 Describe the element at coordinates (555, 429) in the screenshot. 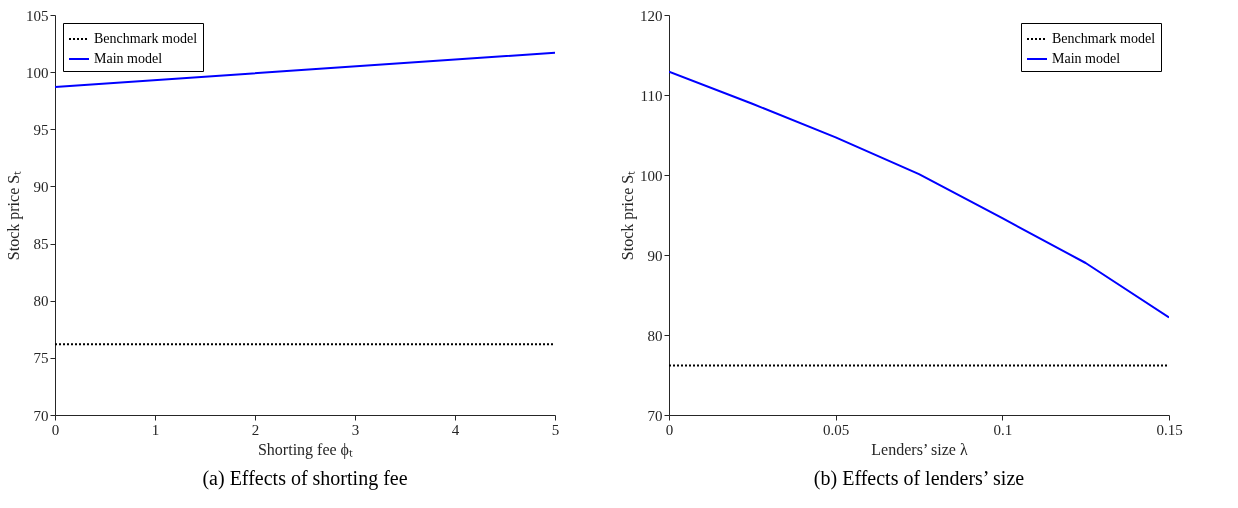

I see `x-tick-label: 5` at that location.